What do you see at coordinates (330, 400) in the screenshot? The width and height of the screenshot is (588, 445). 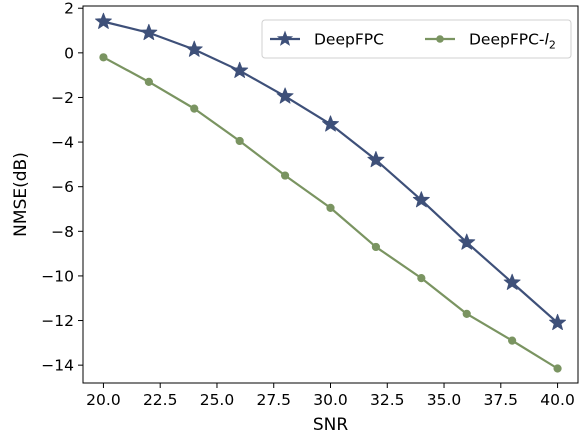 I see `x-tick-label: 30.0` at bounding box center [330, 400].